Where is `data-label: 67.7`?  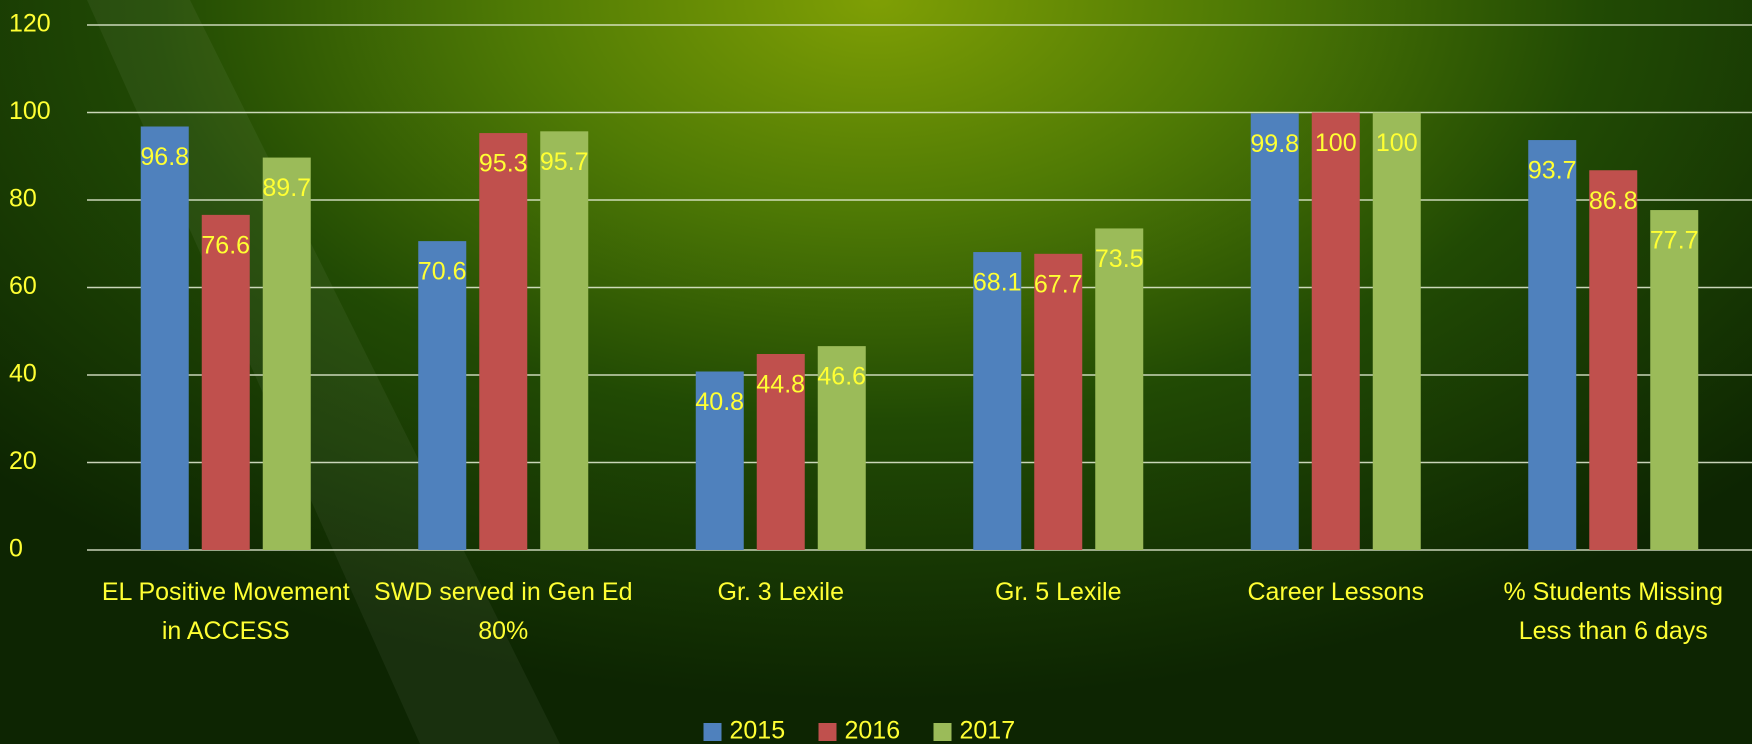
data-label: 67.7 is located at coordinates (1058, 284).